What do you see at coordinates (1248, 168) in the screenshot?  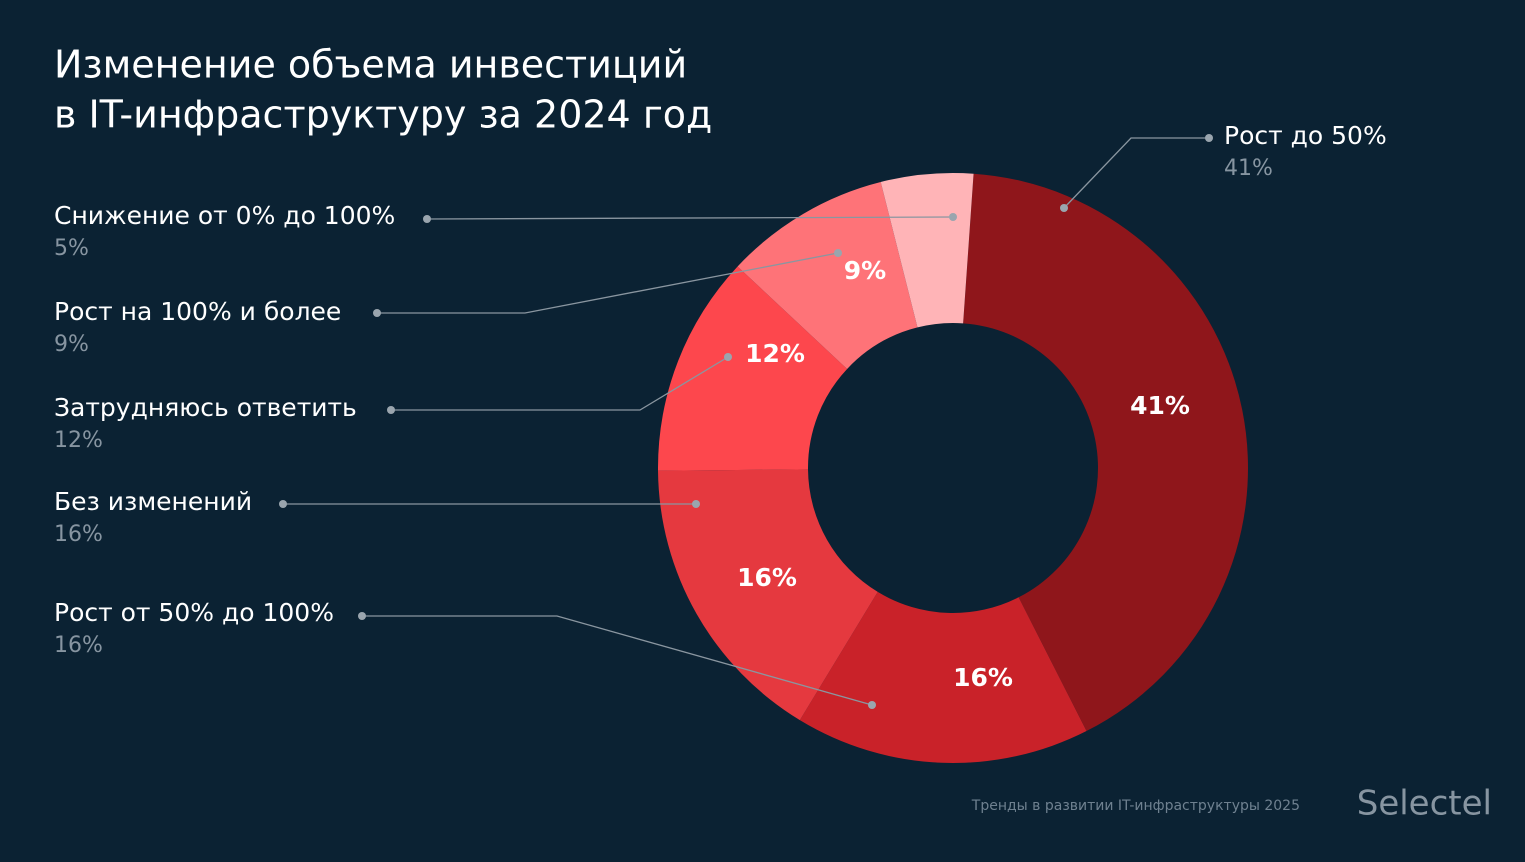 I see `legend-value: 41%` at bounding box center [1248, 168].